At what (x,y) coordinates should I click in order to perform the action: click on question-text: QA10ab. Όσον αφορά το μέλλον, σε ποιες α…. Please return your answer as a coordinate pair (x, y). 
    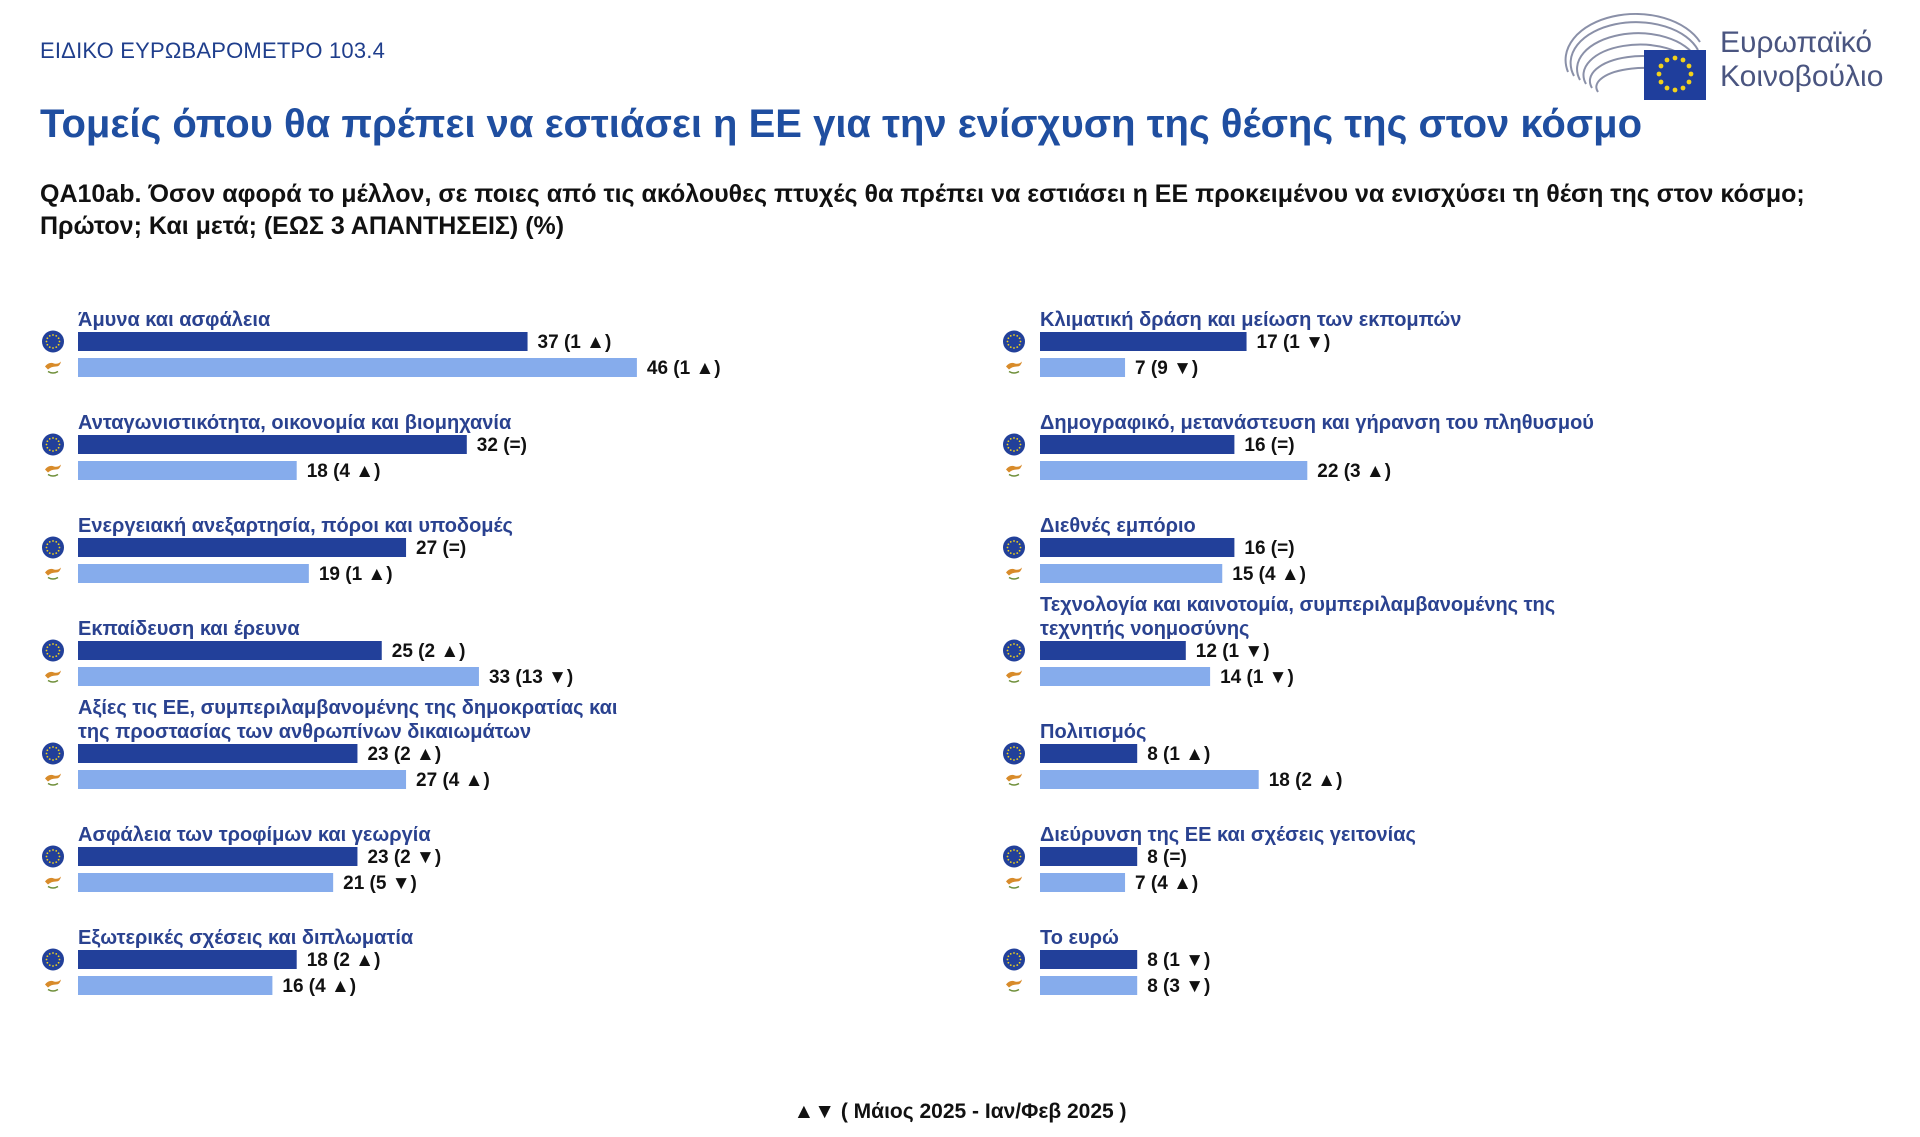
    Looking at the image, I should click on (922, 210).